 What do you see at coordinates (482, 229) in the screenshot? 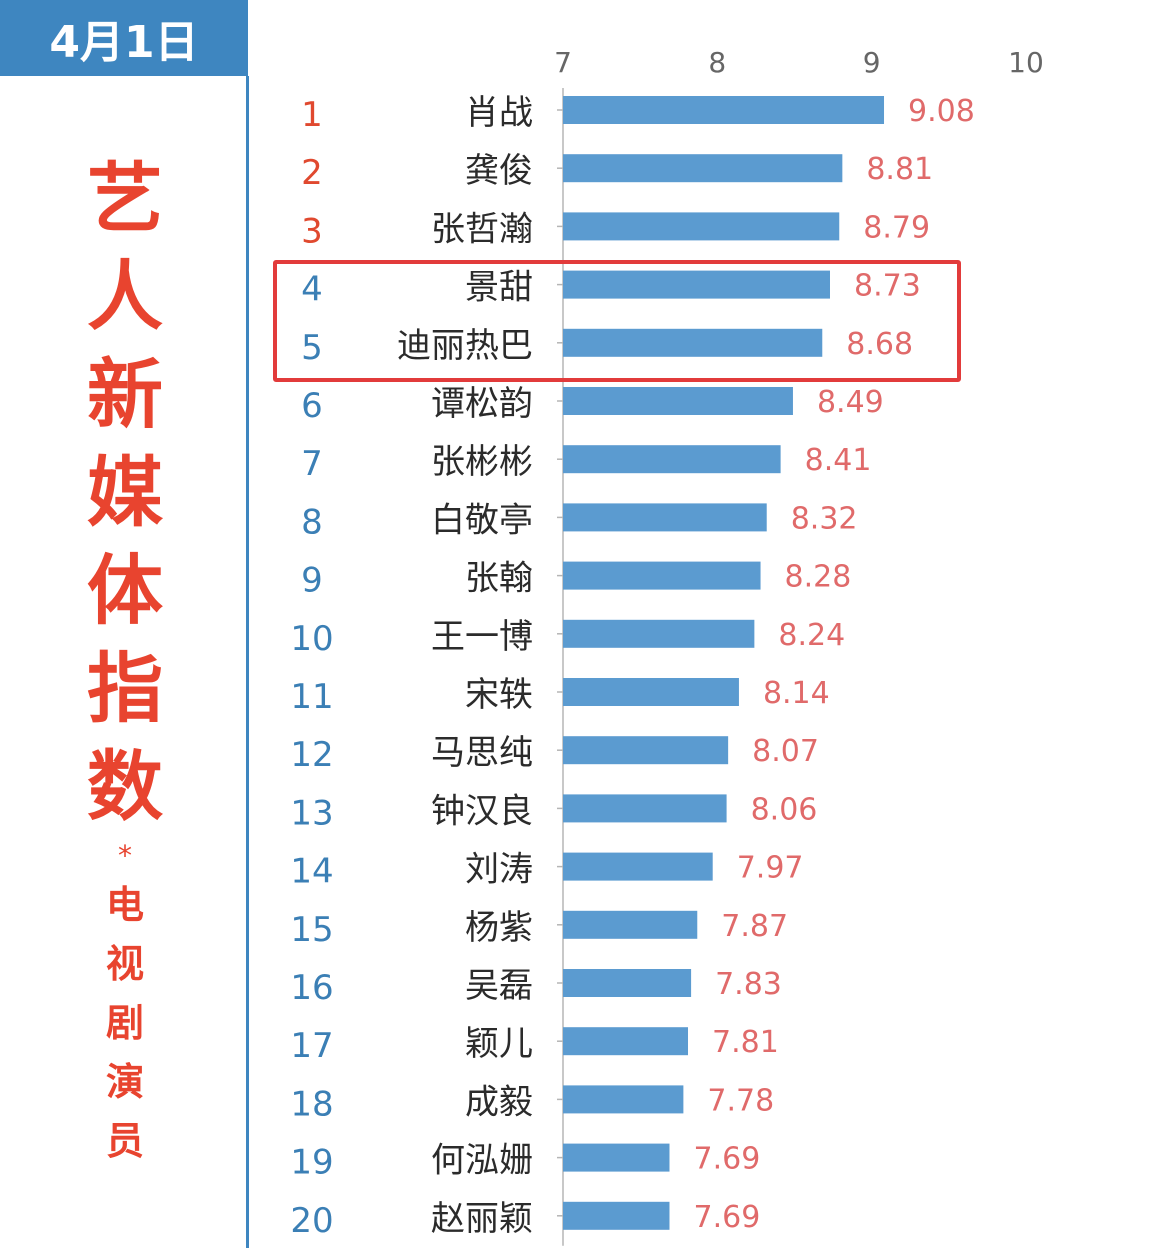
I see `name-label: 张哲瀚` at bounding box center [482, 229].